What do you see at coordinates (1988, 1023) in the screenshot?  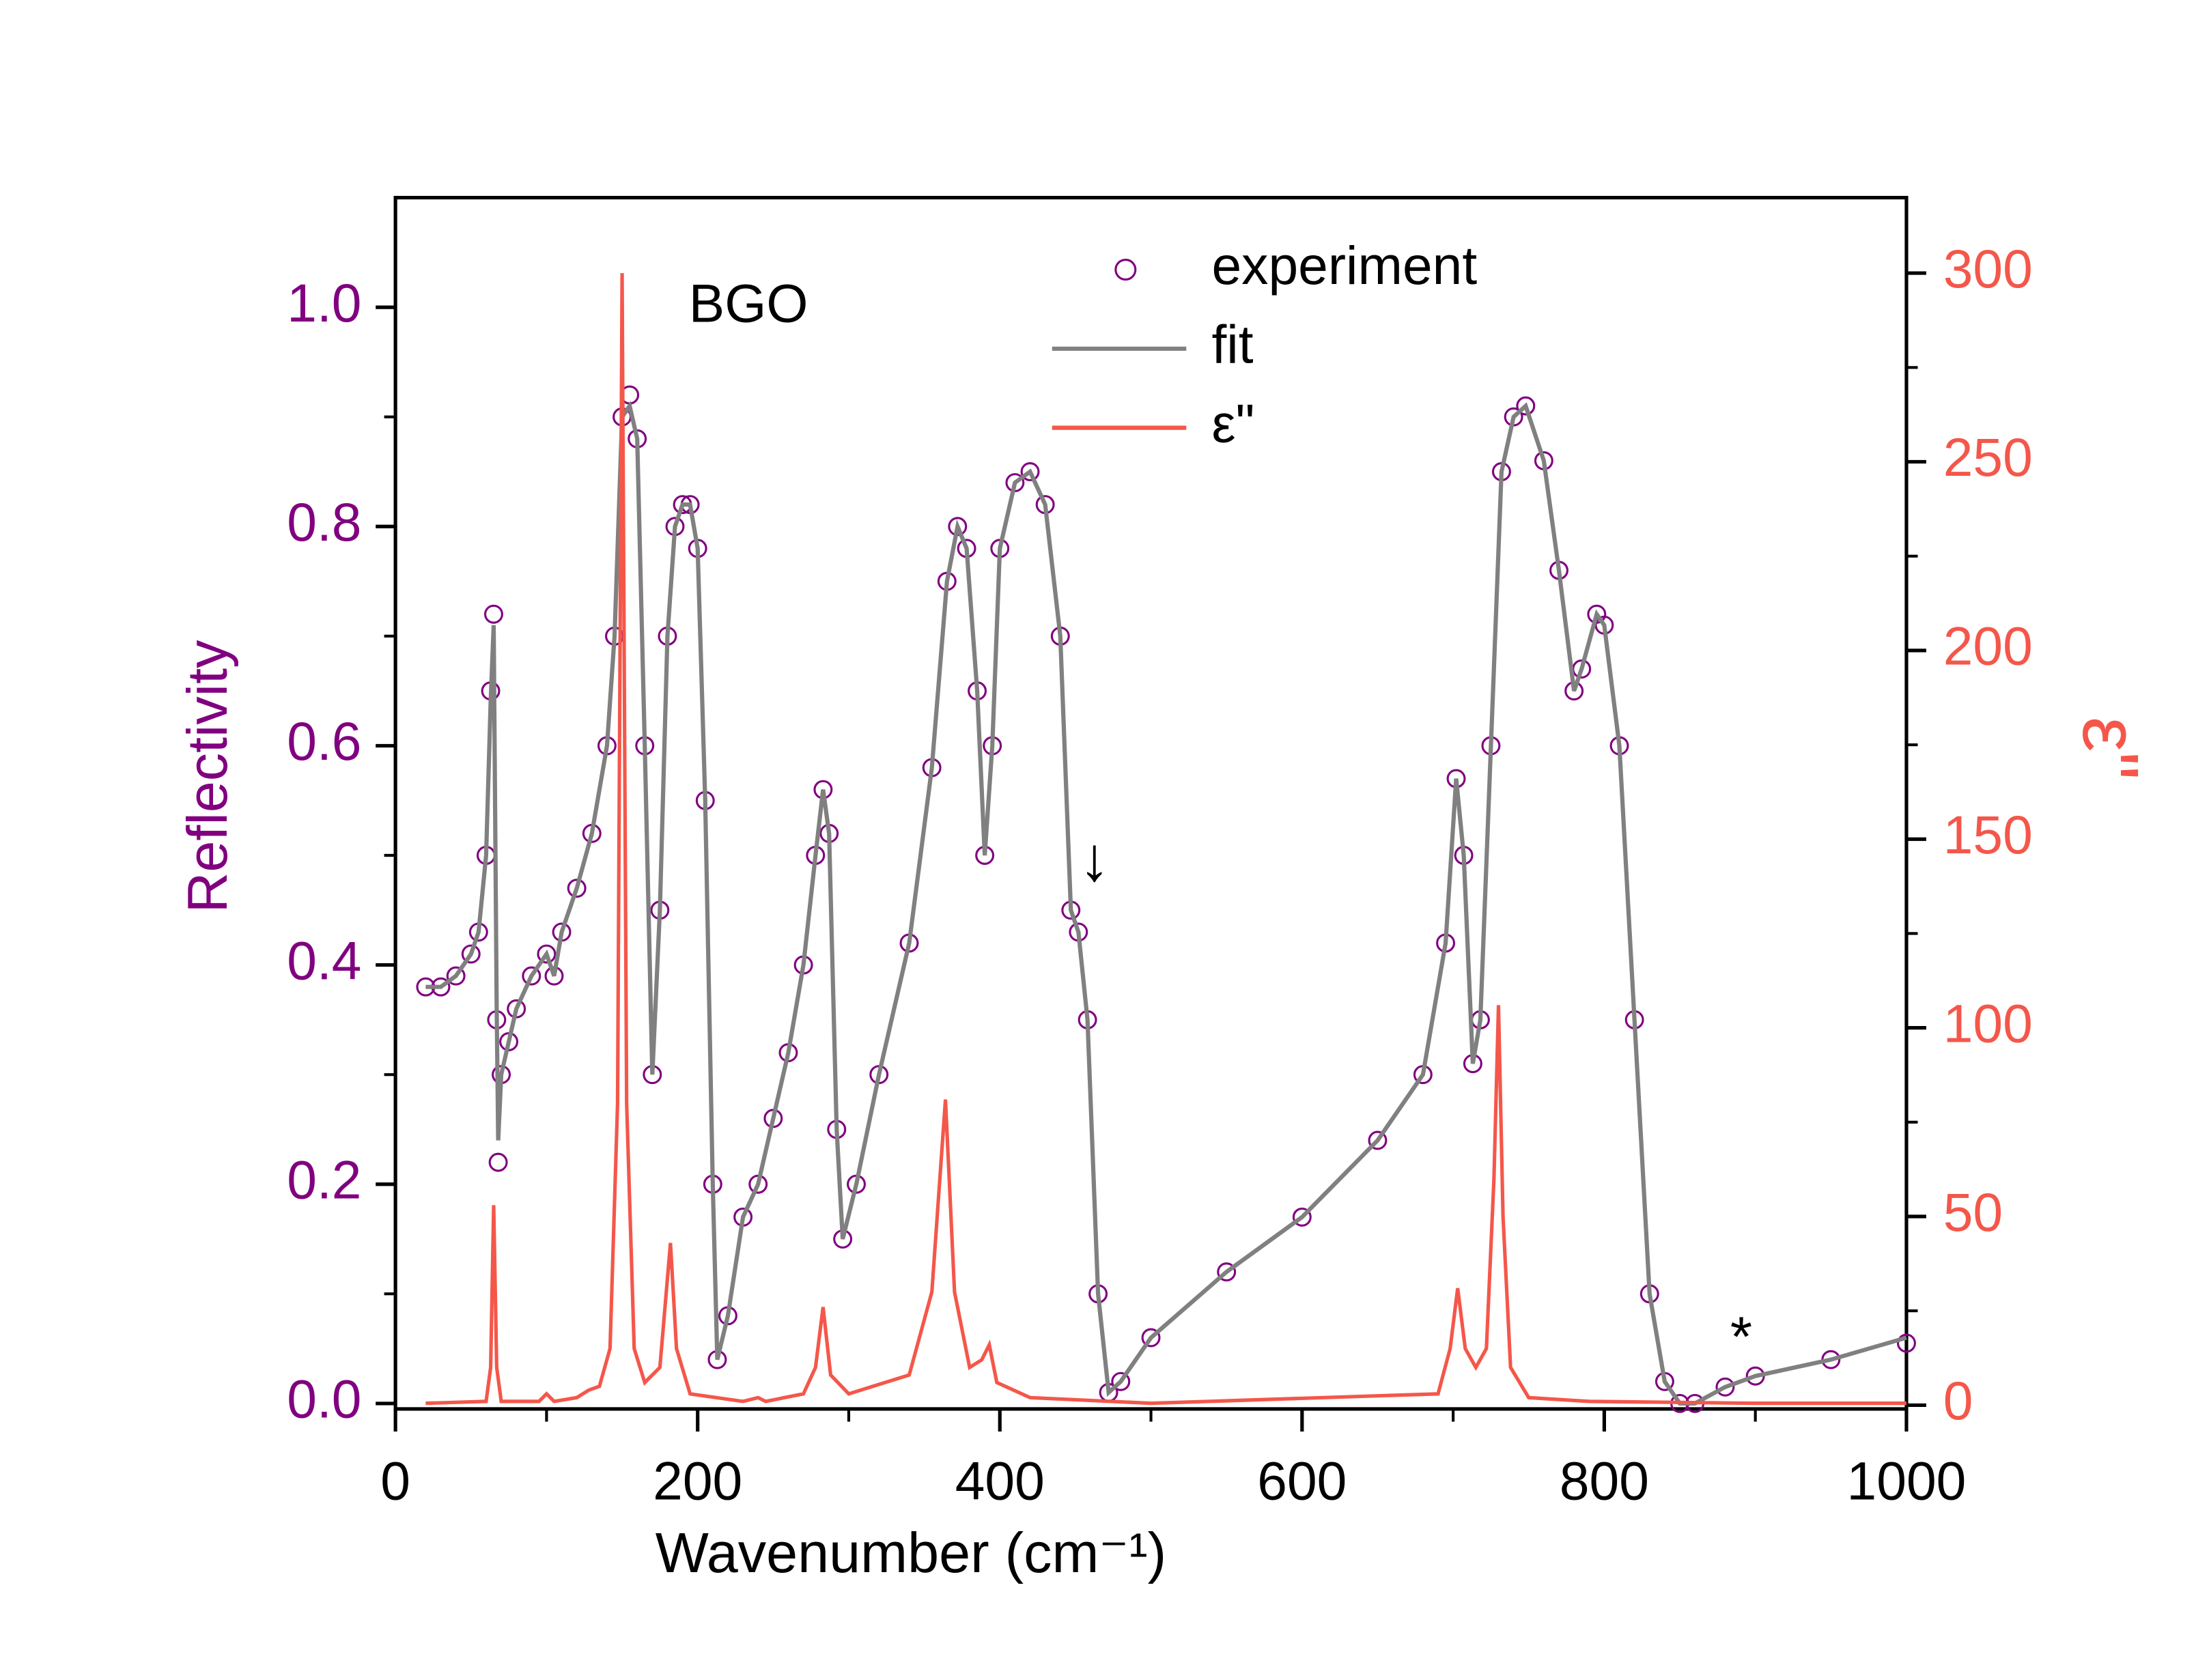 I see `y2-tick-label: 100` at bounding box center [1988, 1023].